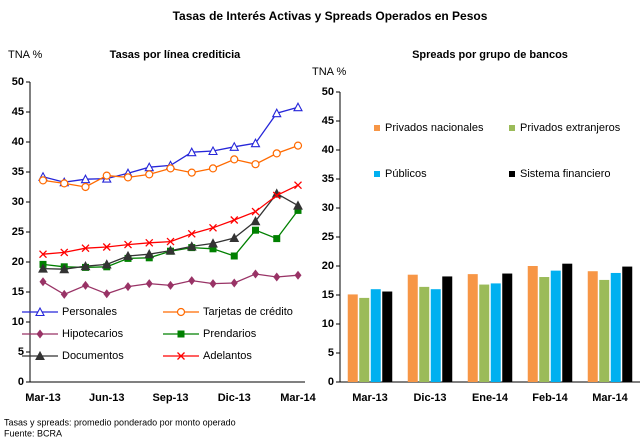  What do you see at coordinates (18, 262) in the screenshot?
I see `y-tick-label: 20` at bounding box center [18, 262].